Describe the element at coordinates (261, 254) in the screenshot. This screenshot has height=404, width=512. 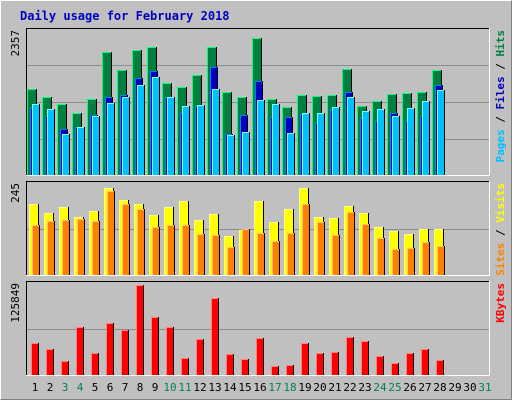
I see `bar-sites-day-16-fill` at that location.